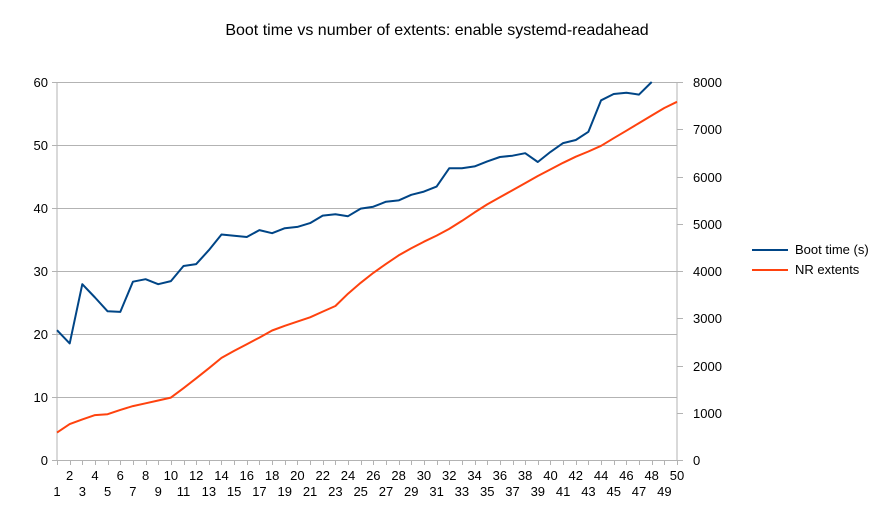 This screenshot has width=874, height=525. I want to click on x-axis-label-34: 34, so click(474, 475).